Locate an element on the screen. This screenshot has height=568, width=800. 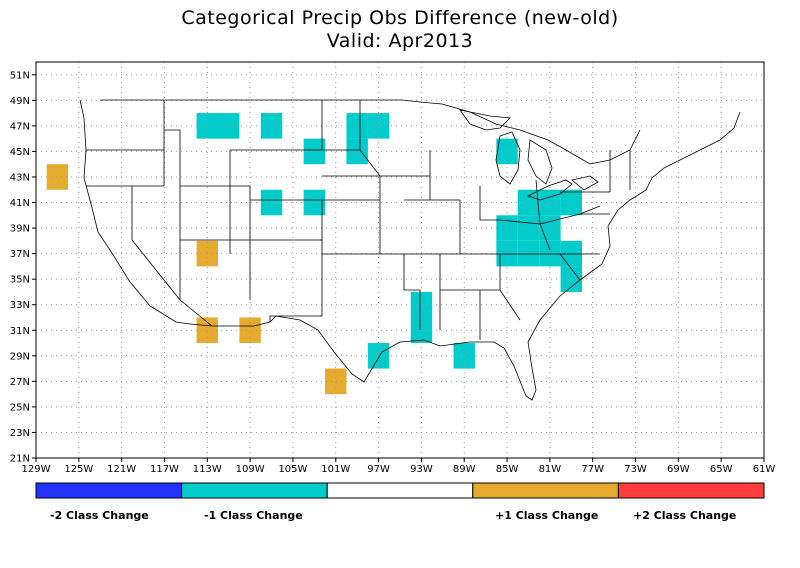
great-lakes is located at coordinates (529, 155).